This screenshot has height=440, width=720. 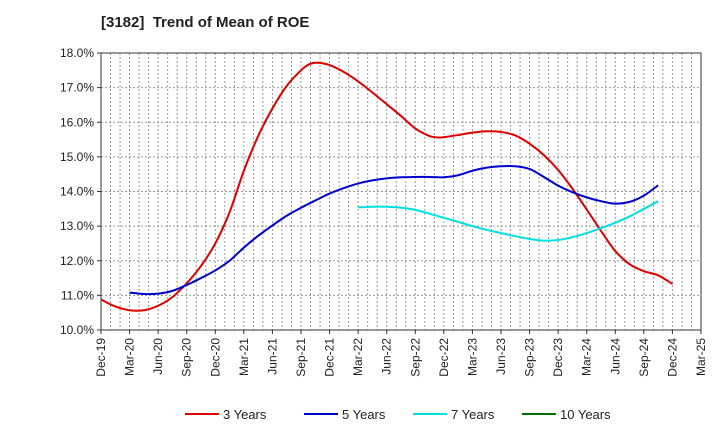 I want to click on legend-label-4: 10 Years, so click(x=585, y=414).